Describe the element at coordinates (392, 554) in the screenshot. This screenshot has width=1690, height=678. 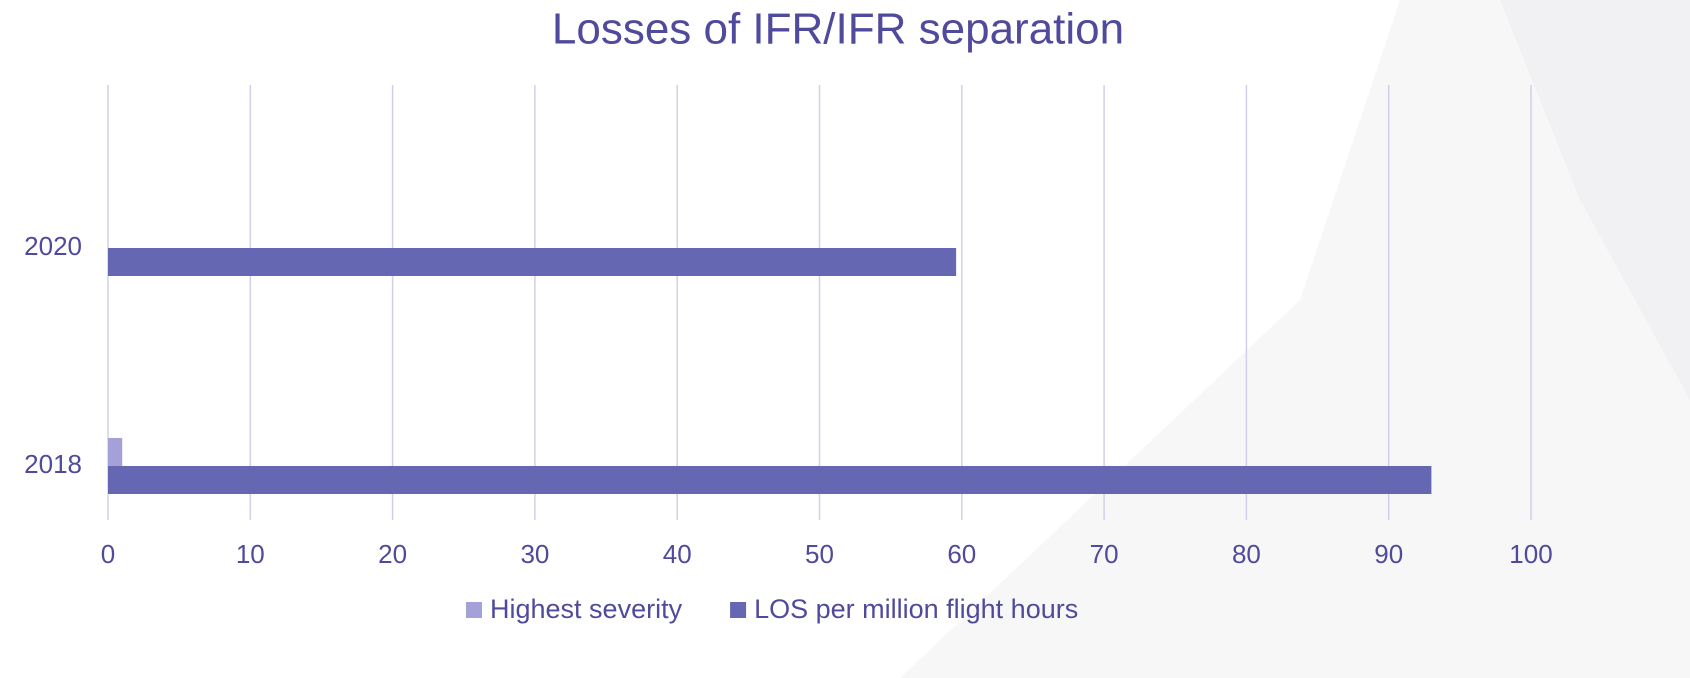
I see `x-tick-label: 20` at that location.